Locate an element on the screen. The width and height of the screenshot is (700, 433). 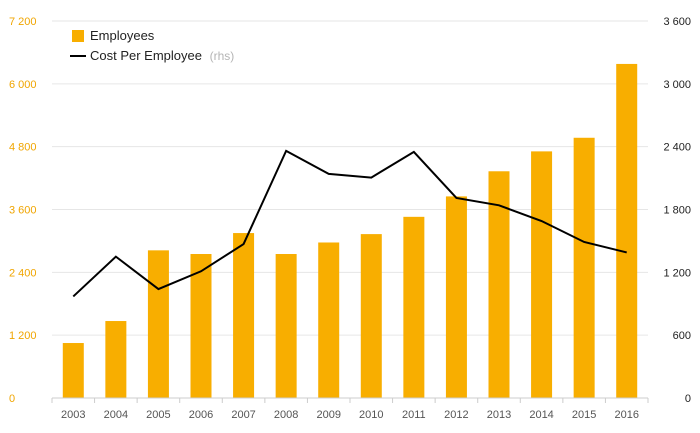
x-axis-tick-label: 2004 is located at coordinates (116, 415).